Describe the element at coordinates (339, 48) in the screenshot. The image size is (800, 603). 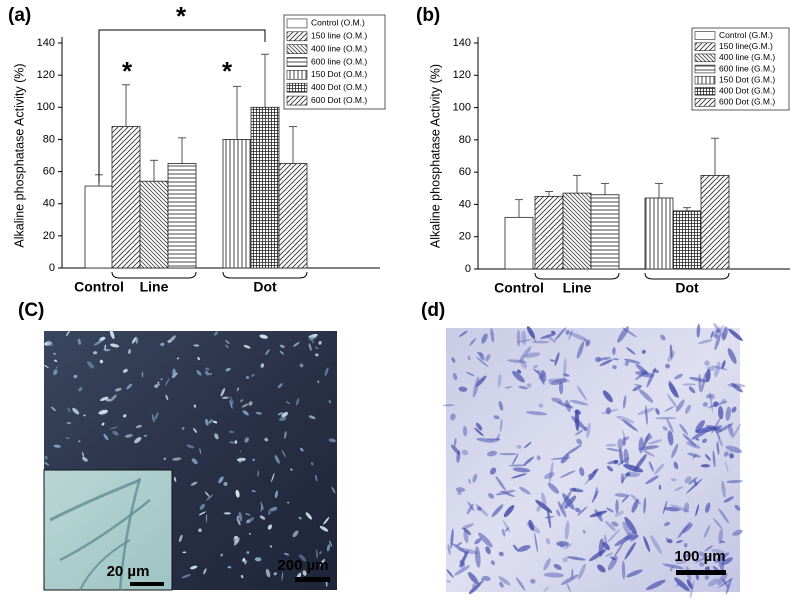
I see `legend-label: 400 line (O.M.)` at that location.